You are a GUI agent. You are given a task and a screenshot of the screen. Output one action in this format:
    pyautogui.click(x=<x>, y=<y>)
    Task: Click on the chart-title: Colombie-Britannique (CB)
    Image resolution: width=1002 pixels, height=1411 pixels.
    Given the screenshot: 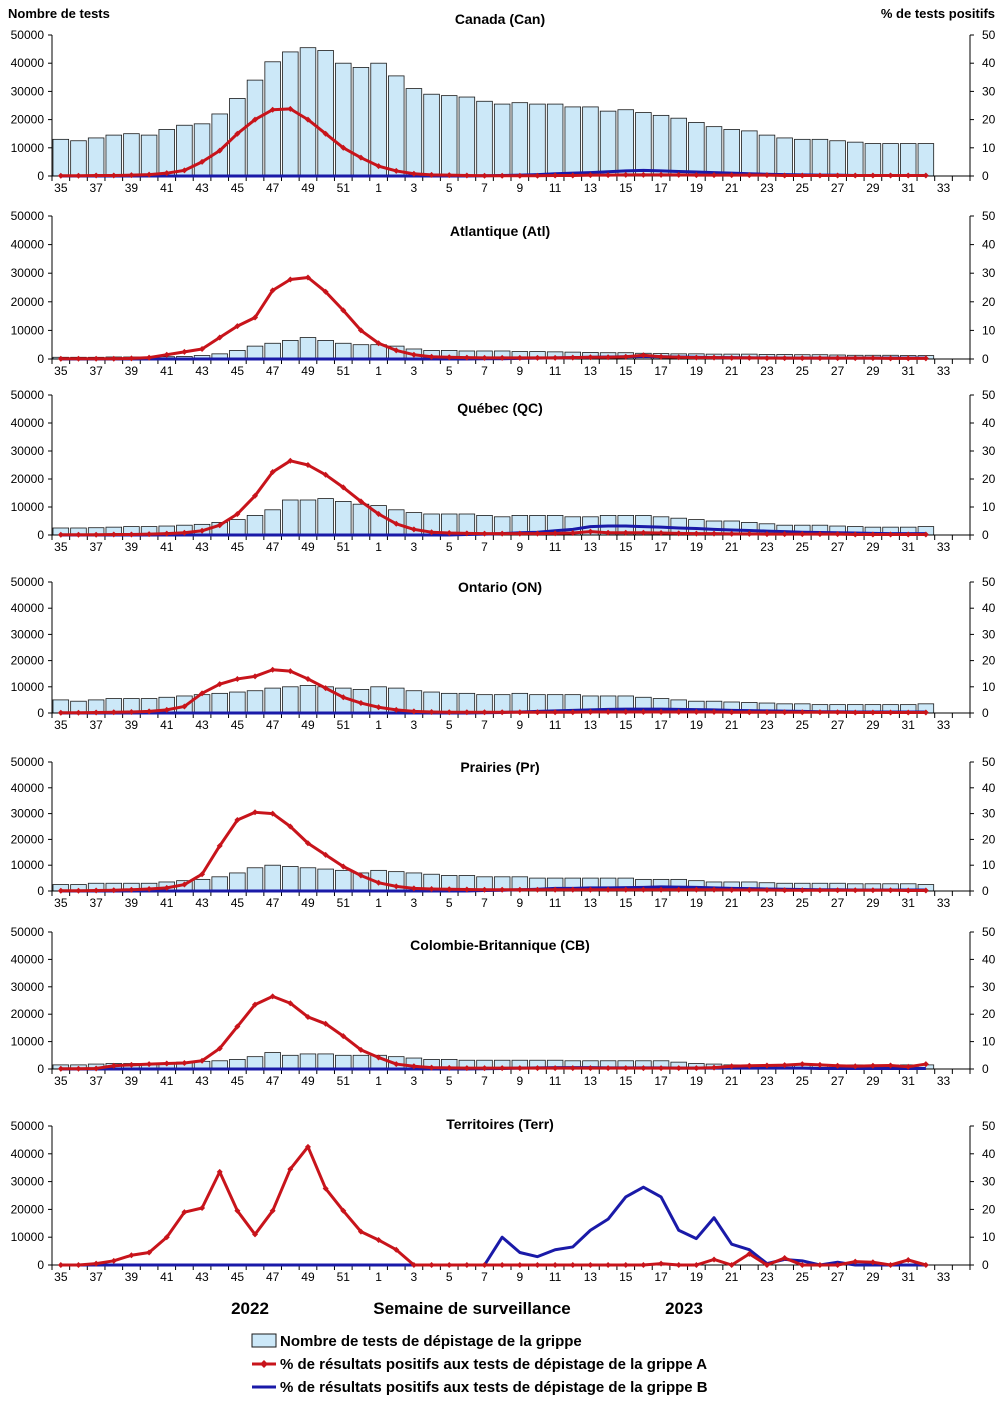 What is the action you would take?
    pyautogui.click(x=500, y=945)
    